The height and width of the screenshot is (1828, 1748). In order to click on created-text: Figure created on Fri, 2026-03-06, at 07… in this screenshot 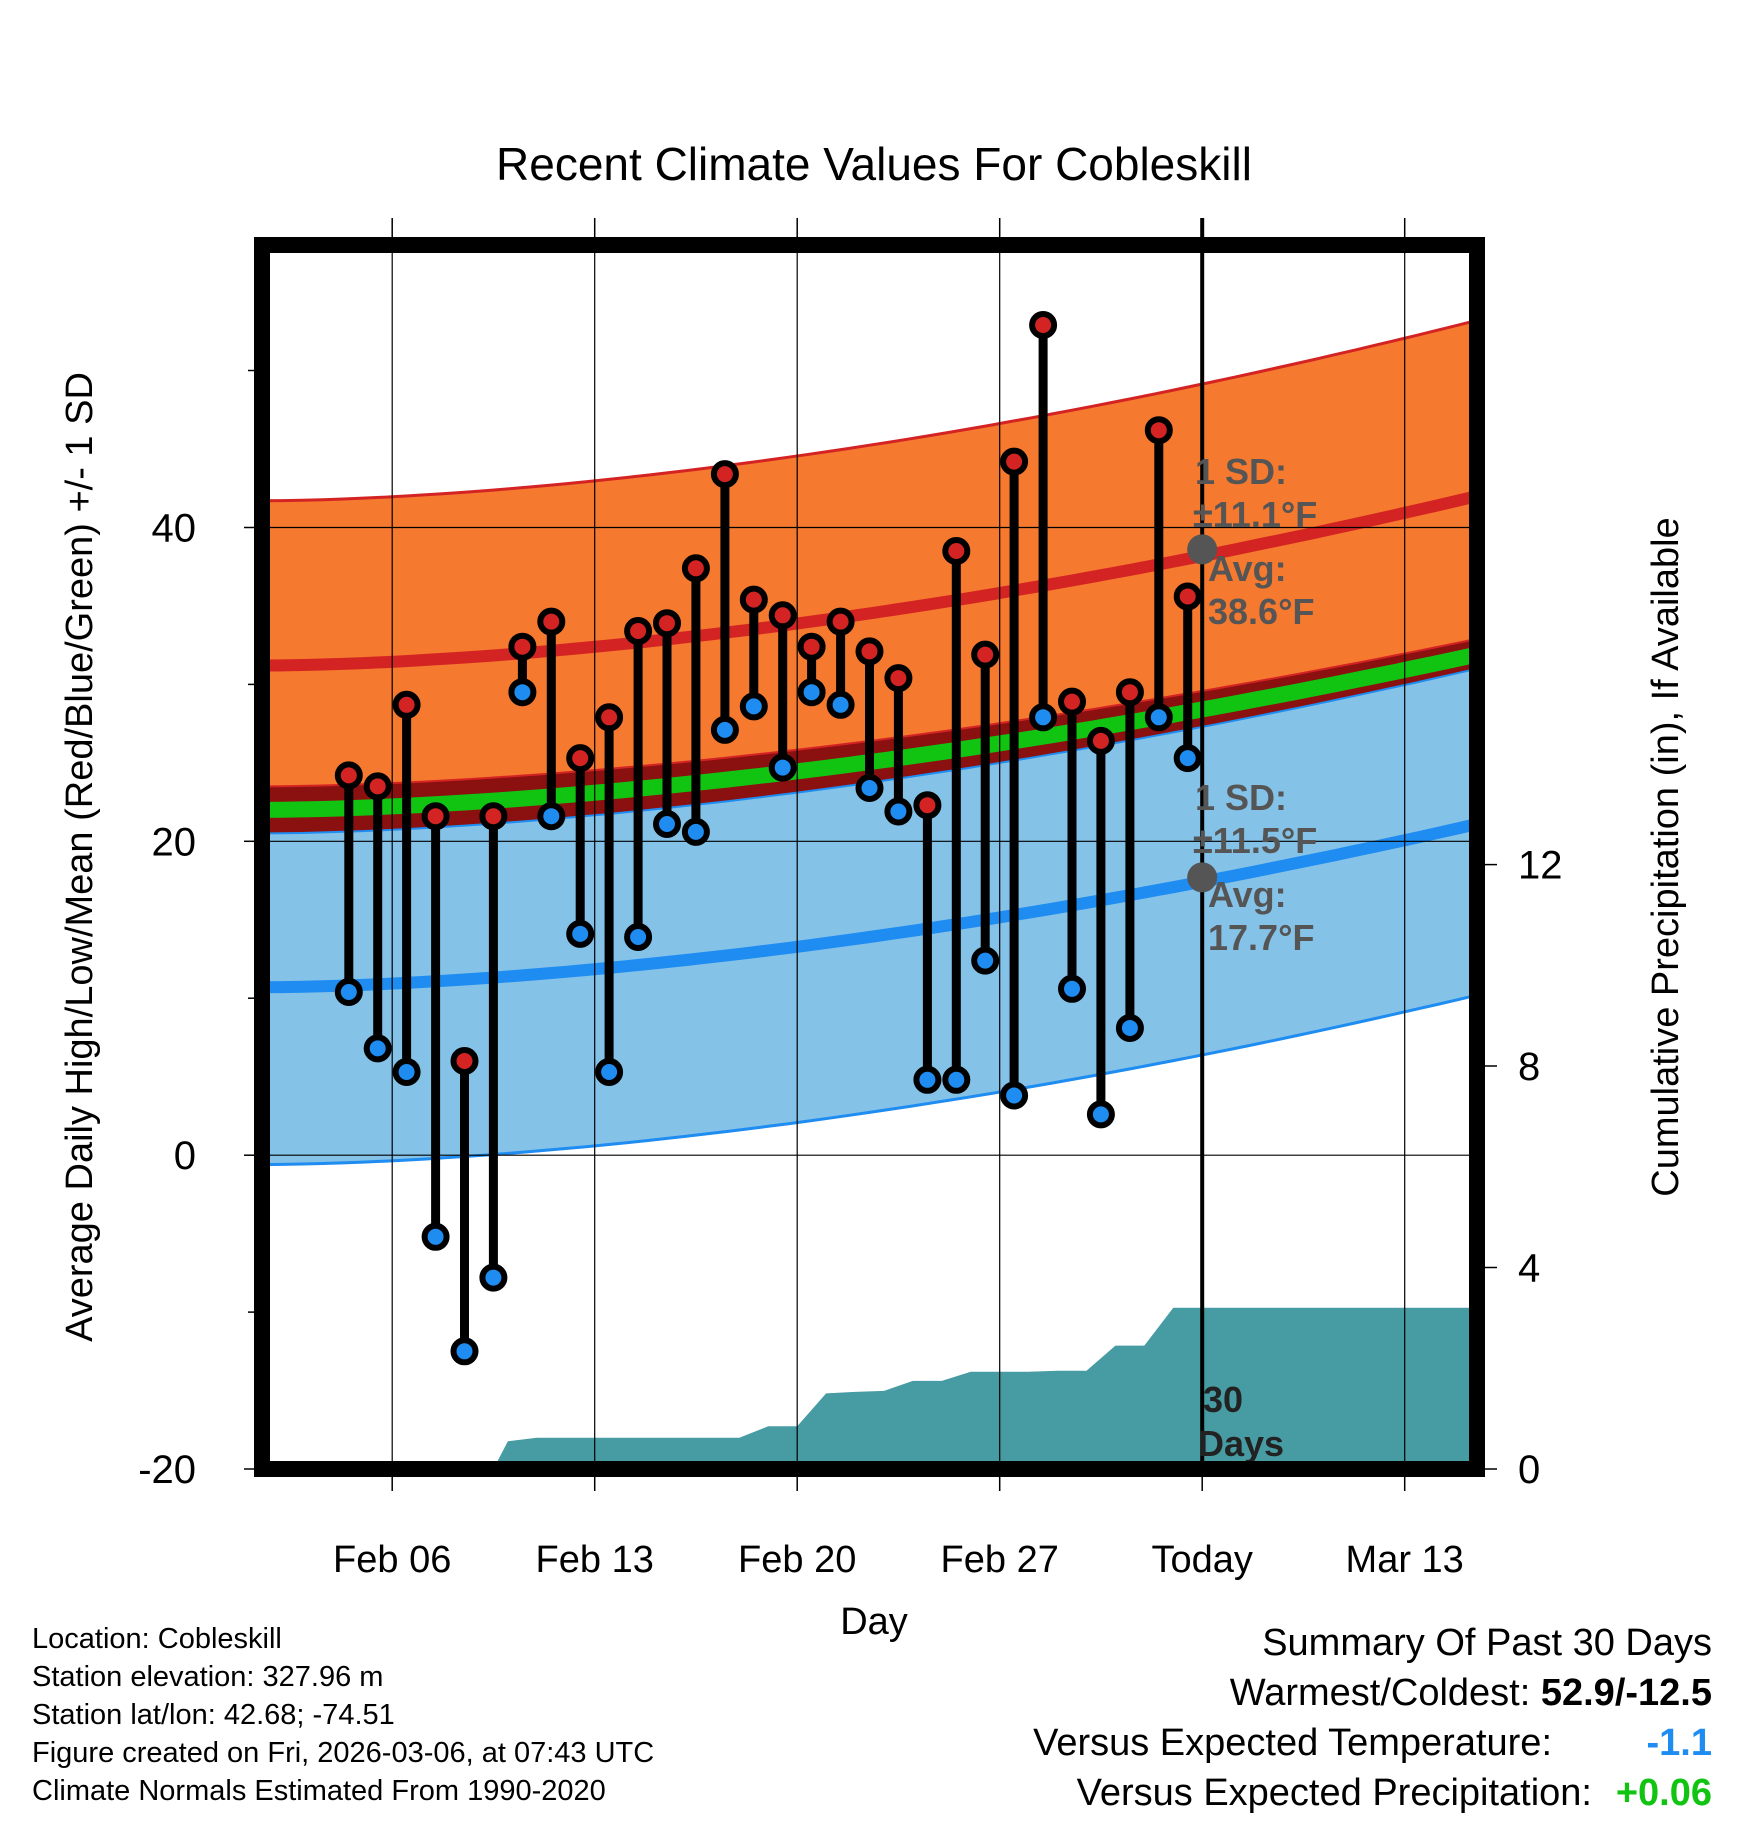, I will do `click(343, 1753)`.